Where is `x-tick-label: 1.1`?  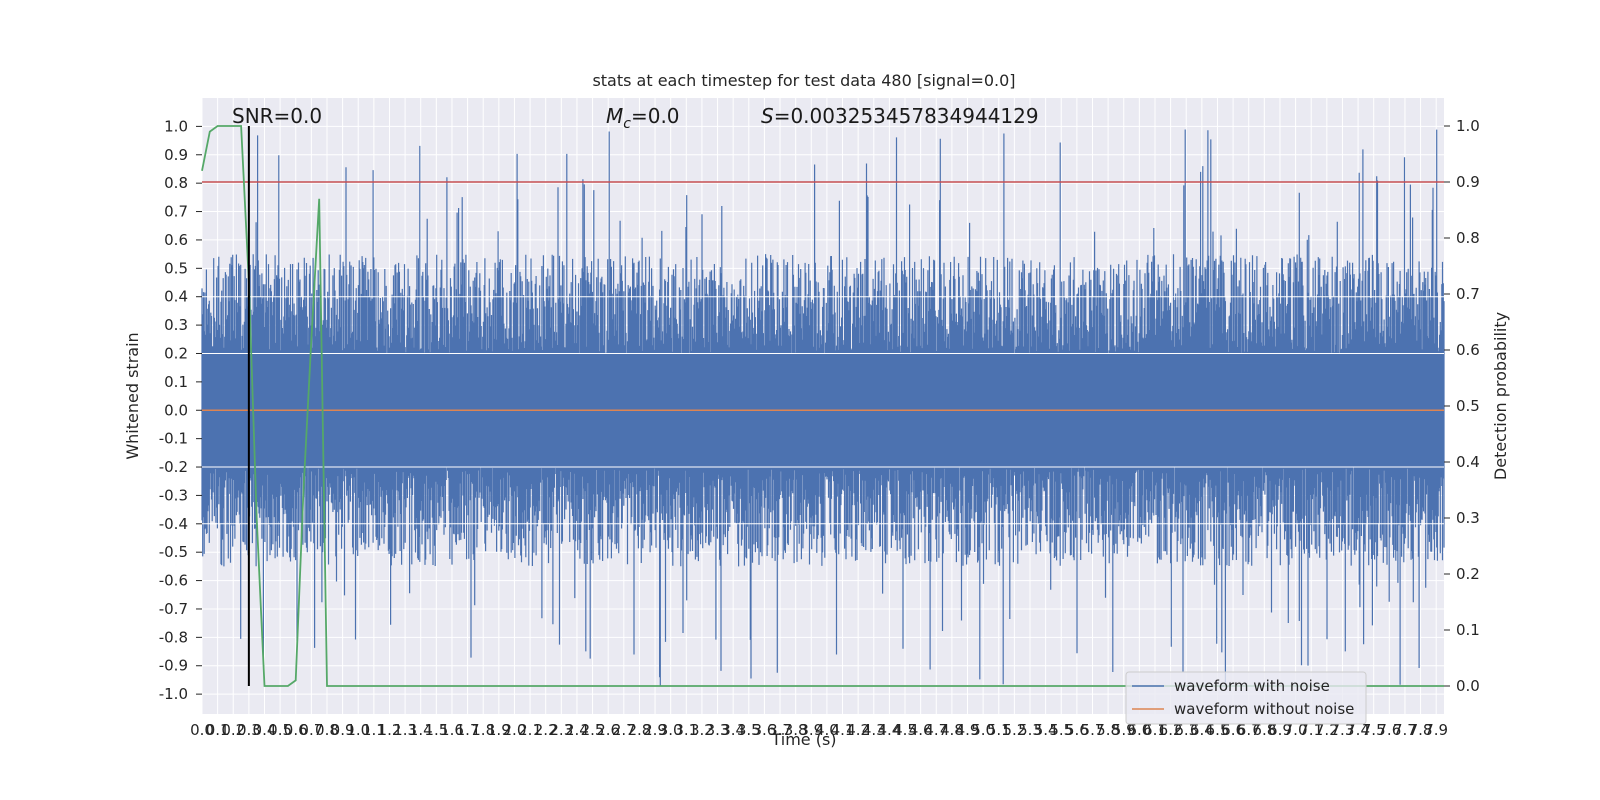 x-tick-label: 1.1 is located at coordinates (374, 730).